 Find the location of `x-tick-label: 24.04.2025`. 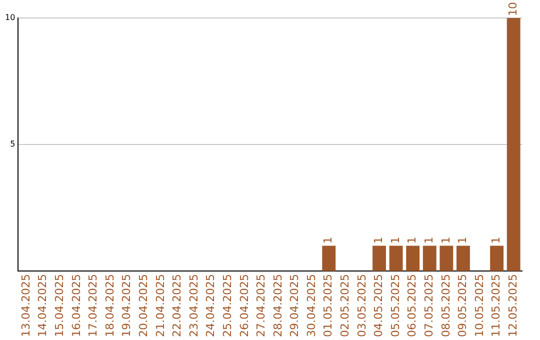

x-tick-label: 24.04.2025 is located at coordinates (211, 306).